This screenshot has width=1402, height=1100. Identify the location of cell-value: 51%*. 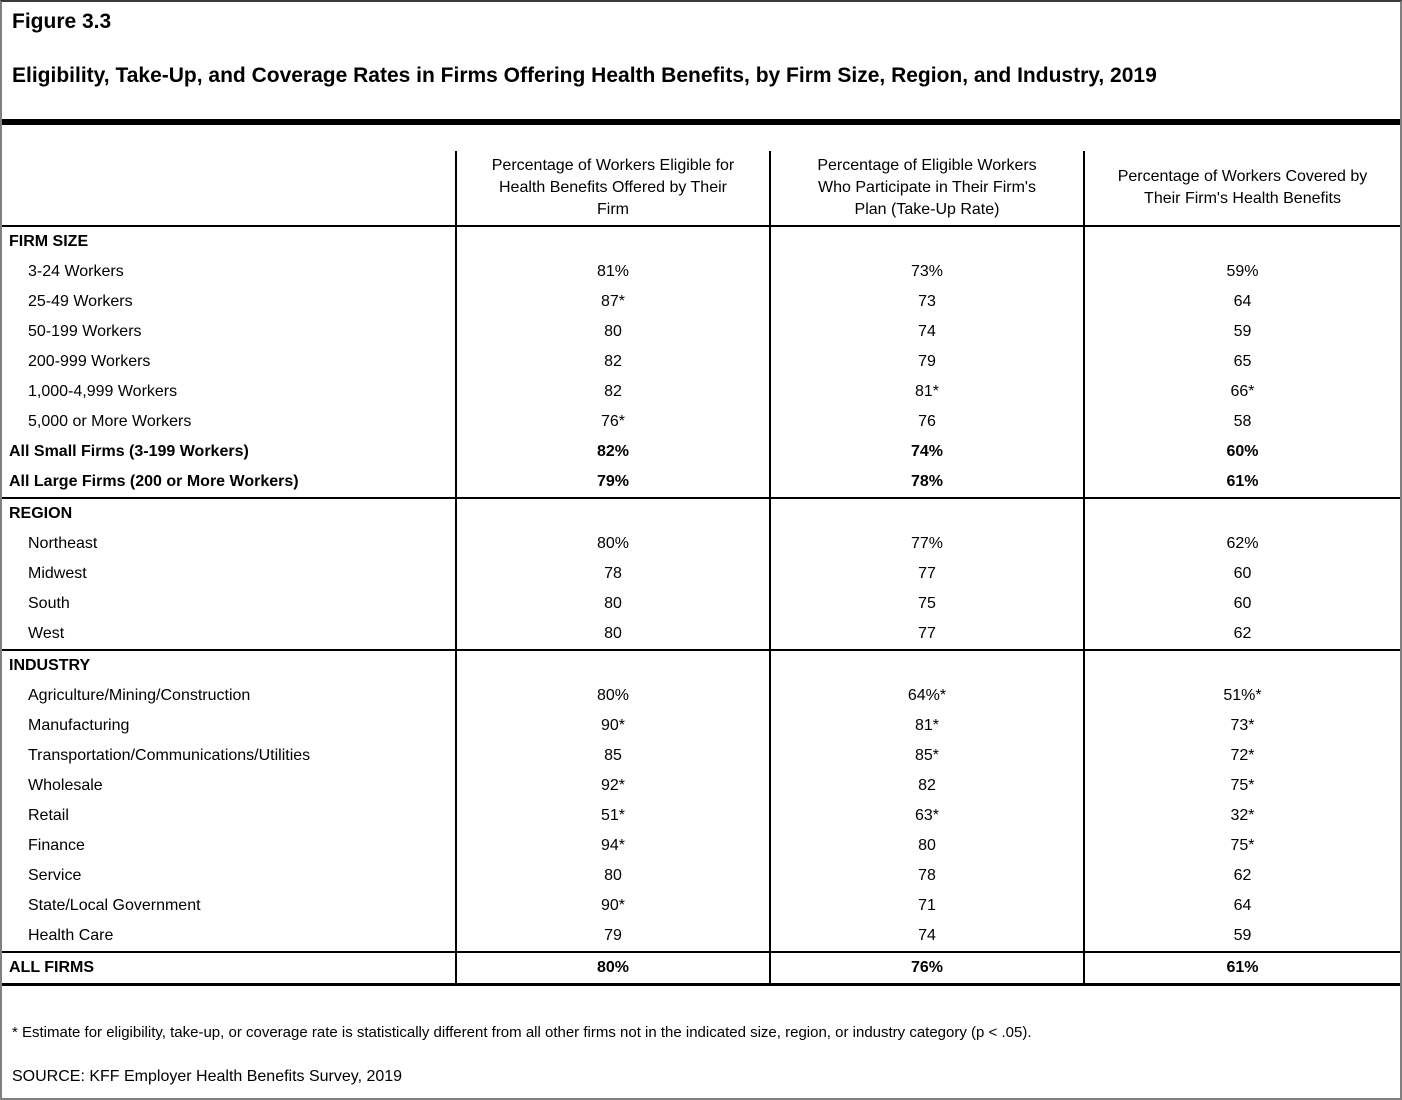
(1241, 696).